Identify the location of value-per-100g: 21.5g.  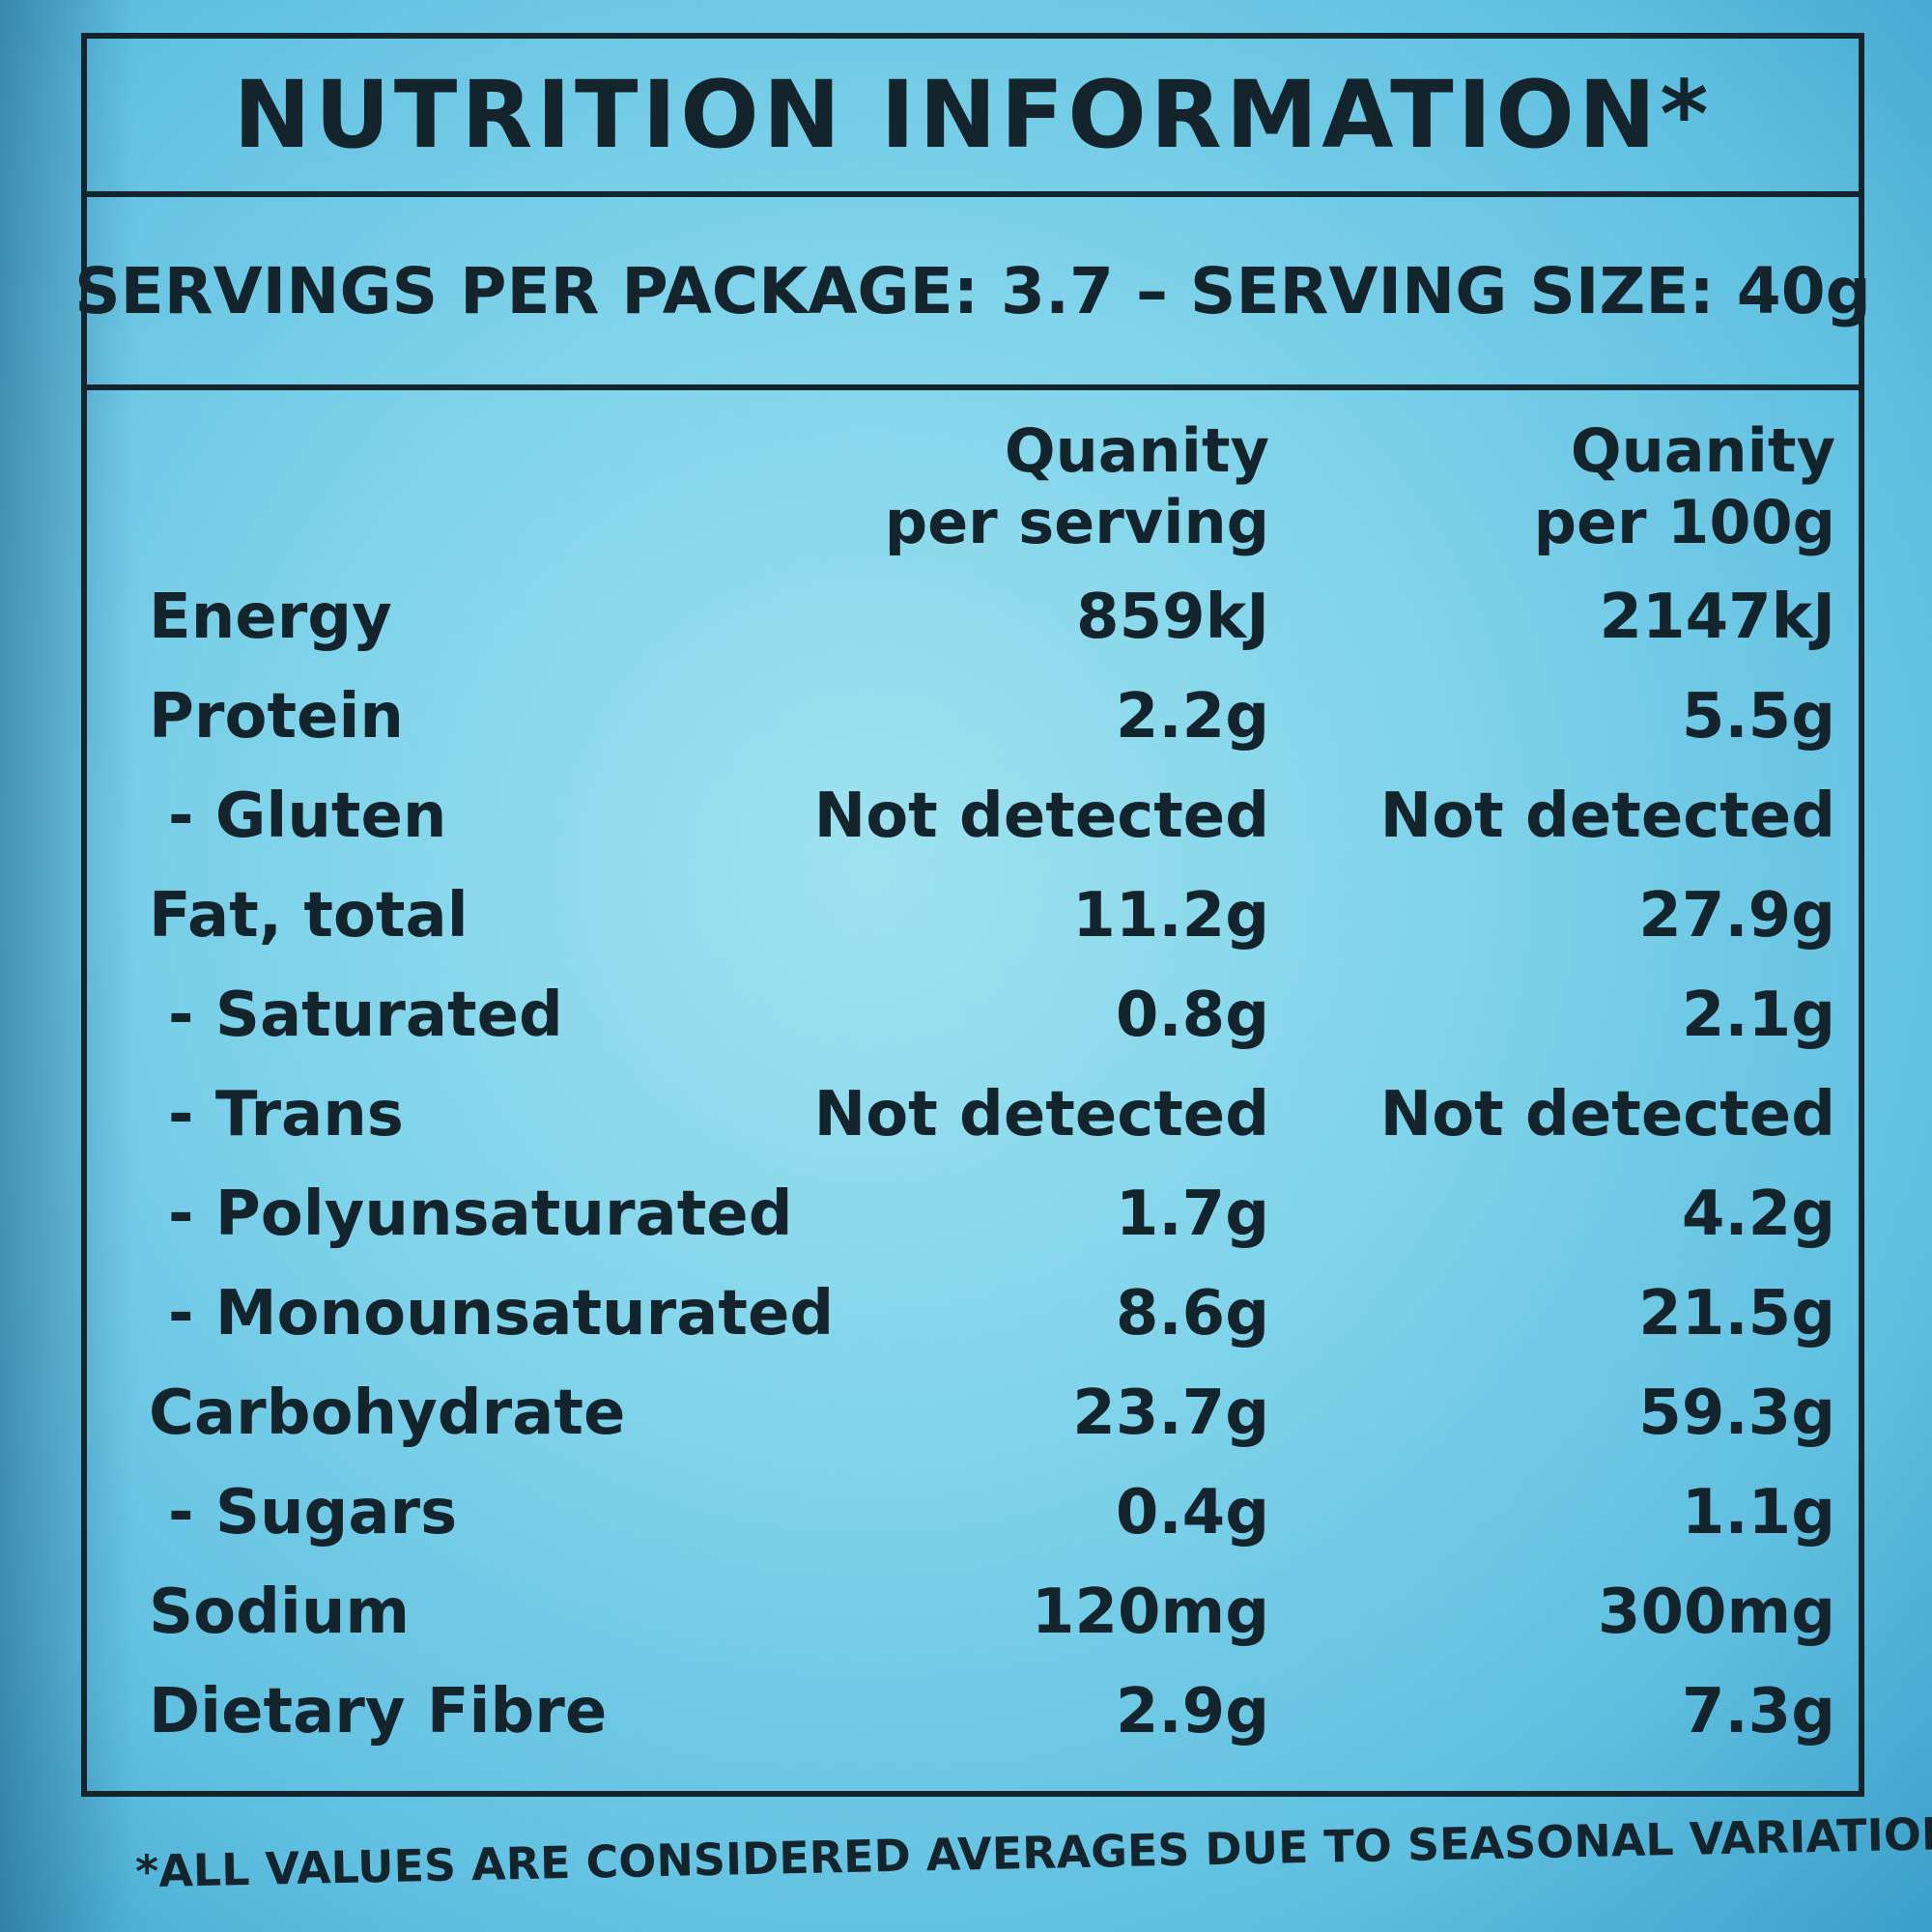
(1736, 1314).